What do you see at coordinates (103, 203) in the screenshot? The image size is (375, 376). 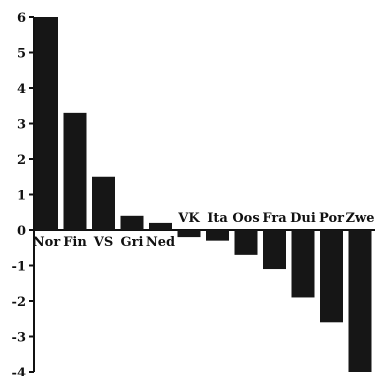 I see `bar-vs` at bounding box center [103, 203].